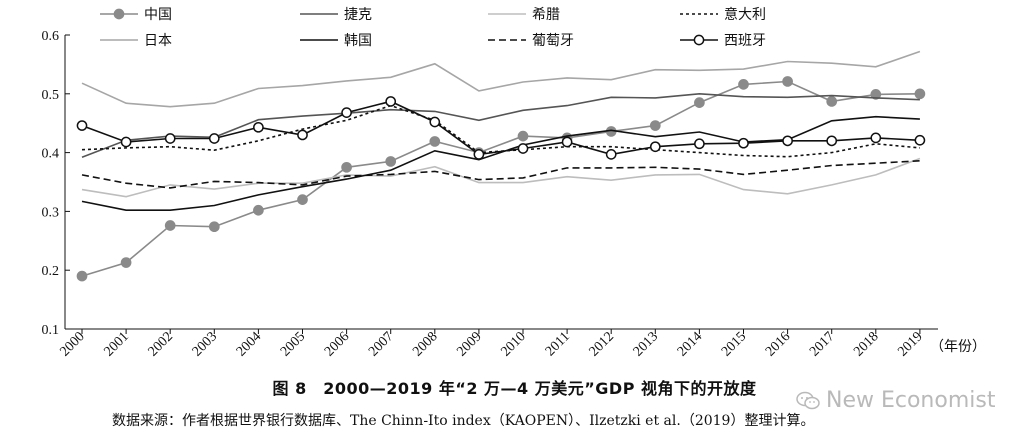 The height and width of the screenshot is (444, 1029). What do you see at coordinates (51, 212) in the screenshot?
I see `y-tick-label: 0.3` at bounding box center [51, 212].